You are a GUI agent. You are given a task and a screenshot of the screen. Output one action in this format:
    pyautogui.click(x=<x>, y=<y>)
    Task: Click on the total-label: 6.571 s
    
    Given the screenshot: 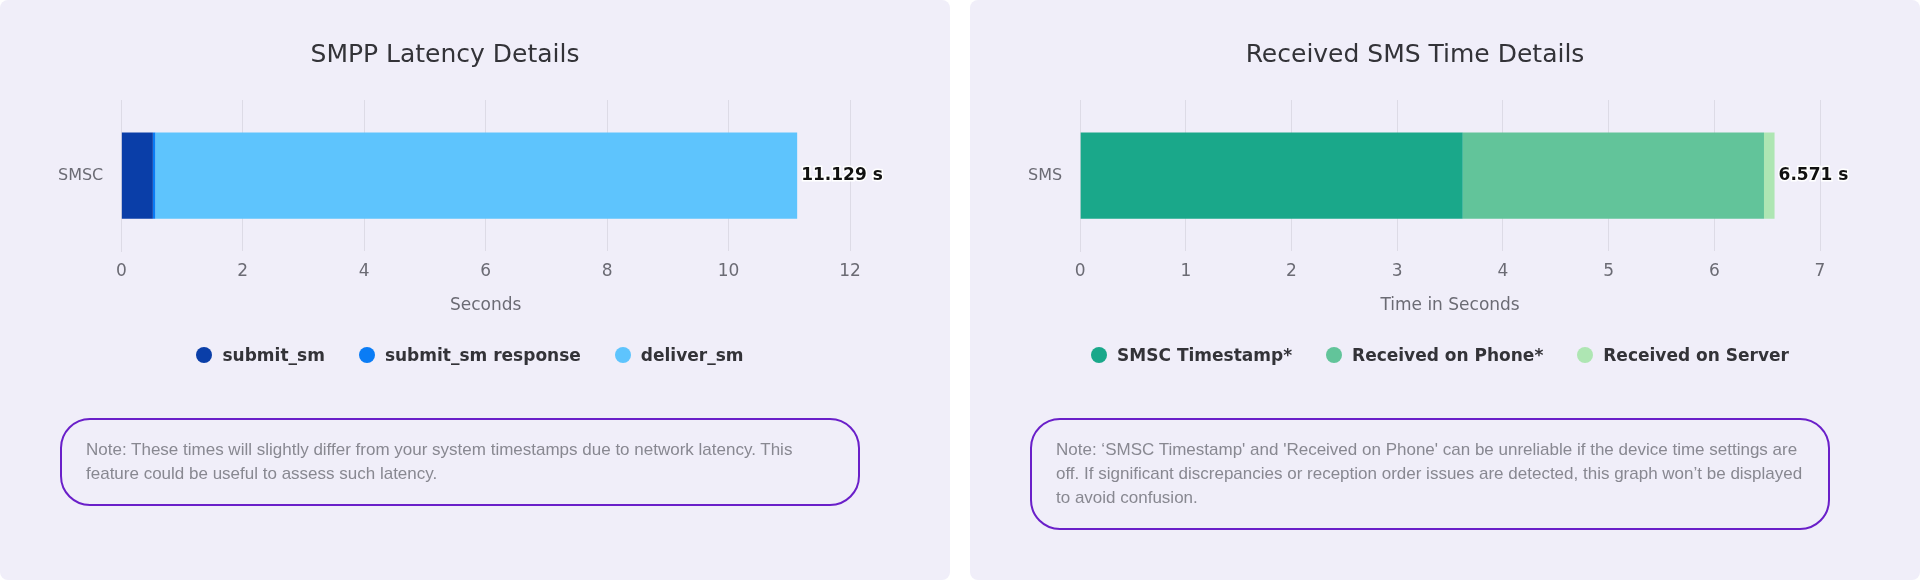 What is the action you would take?
    pyautogui.click(x=1813, y=174)
    